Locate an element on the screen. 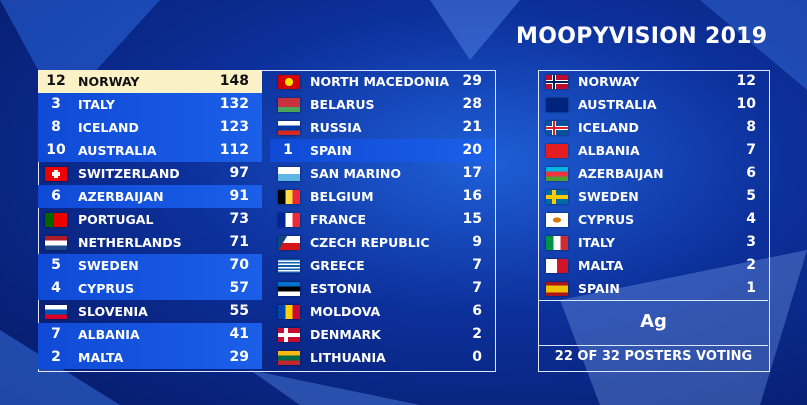  points-given: 6 is located at coordinates (751, 173).